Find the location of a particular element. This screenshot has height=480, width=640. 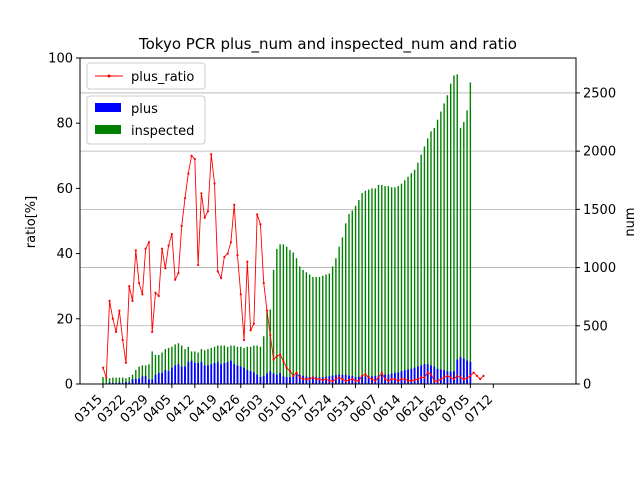

y-left-tick-label: 80 is located at coordinates (64, 124).